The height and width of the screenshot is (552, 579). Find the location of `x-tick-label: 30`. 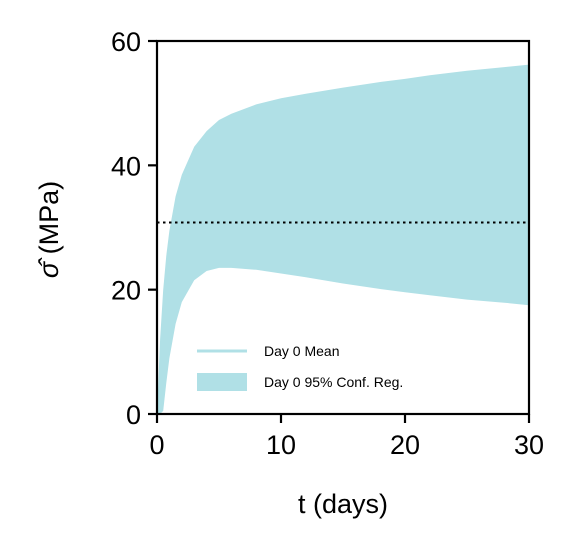

x-tick-label: 30 is located at coordinates (529, 445).